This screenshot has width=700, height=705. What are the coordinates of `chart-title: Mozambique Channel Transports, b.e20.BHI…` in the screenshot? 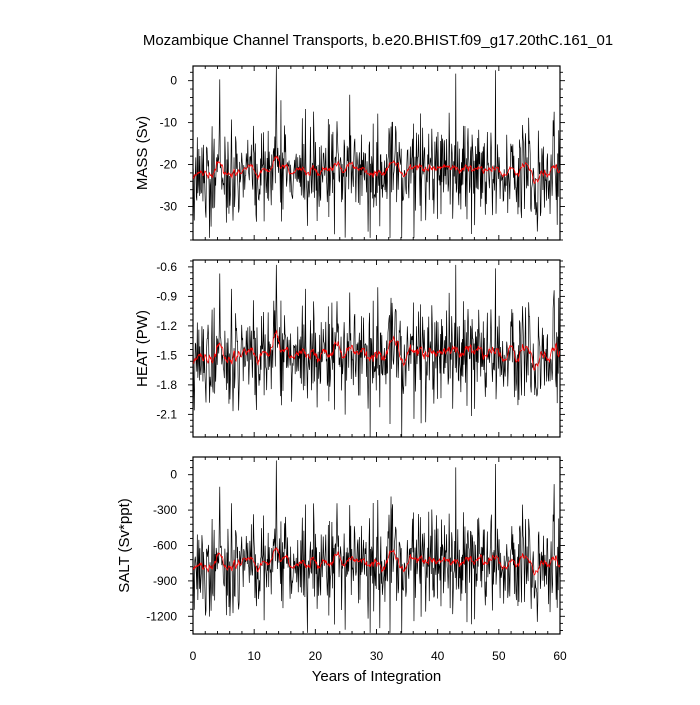 It's located at (378, 40).